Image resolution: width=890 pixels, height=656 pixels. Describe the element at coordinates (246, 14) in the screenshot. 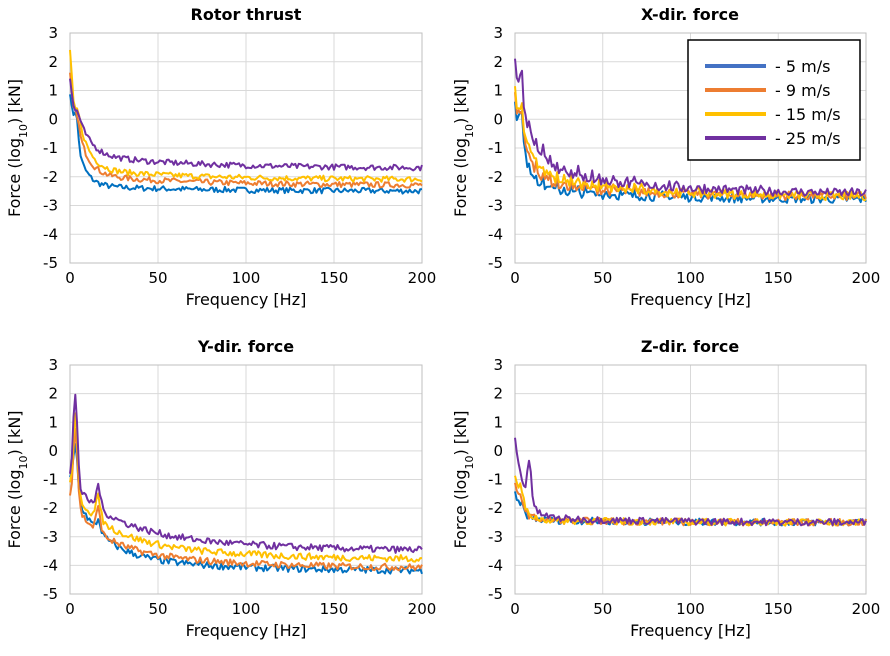

I see `chart-title: Rotor thrust` at that location.